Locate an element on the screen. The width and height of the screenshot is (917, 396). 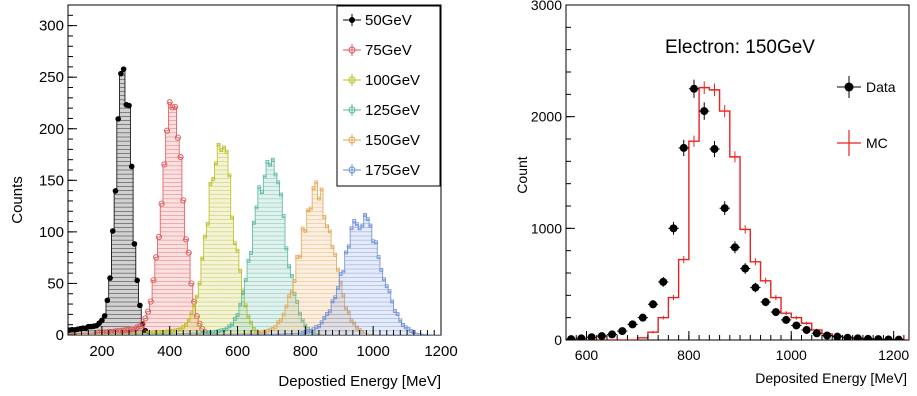
left-y-tick-label: 50 is located at coordinates (55, 283).